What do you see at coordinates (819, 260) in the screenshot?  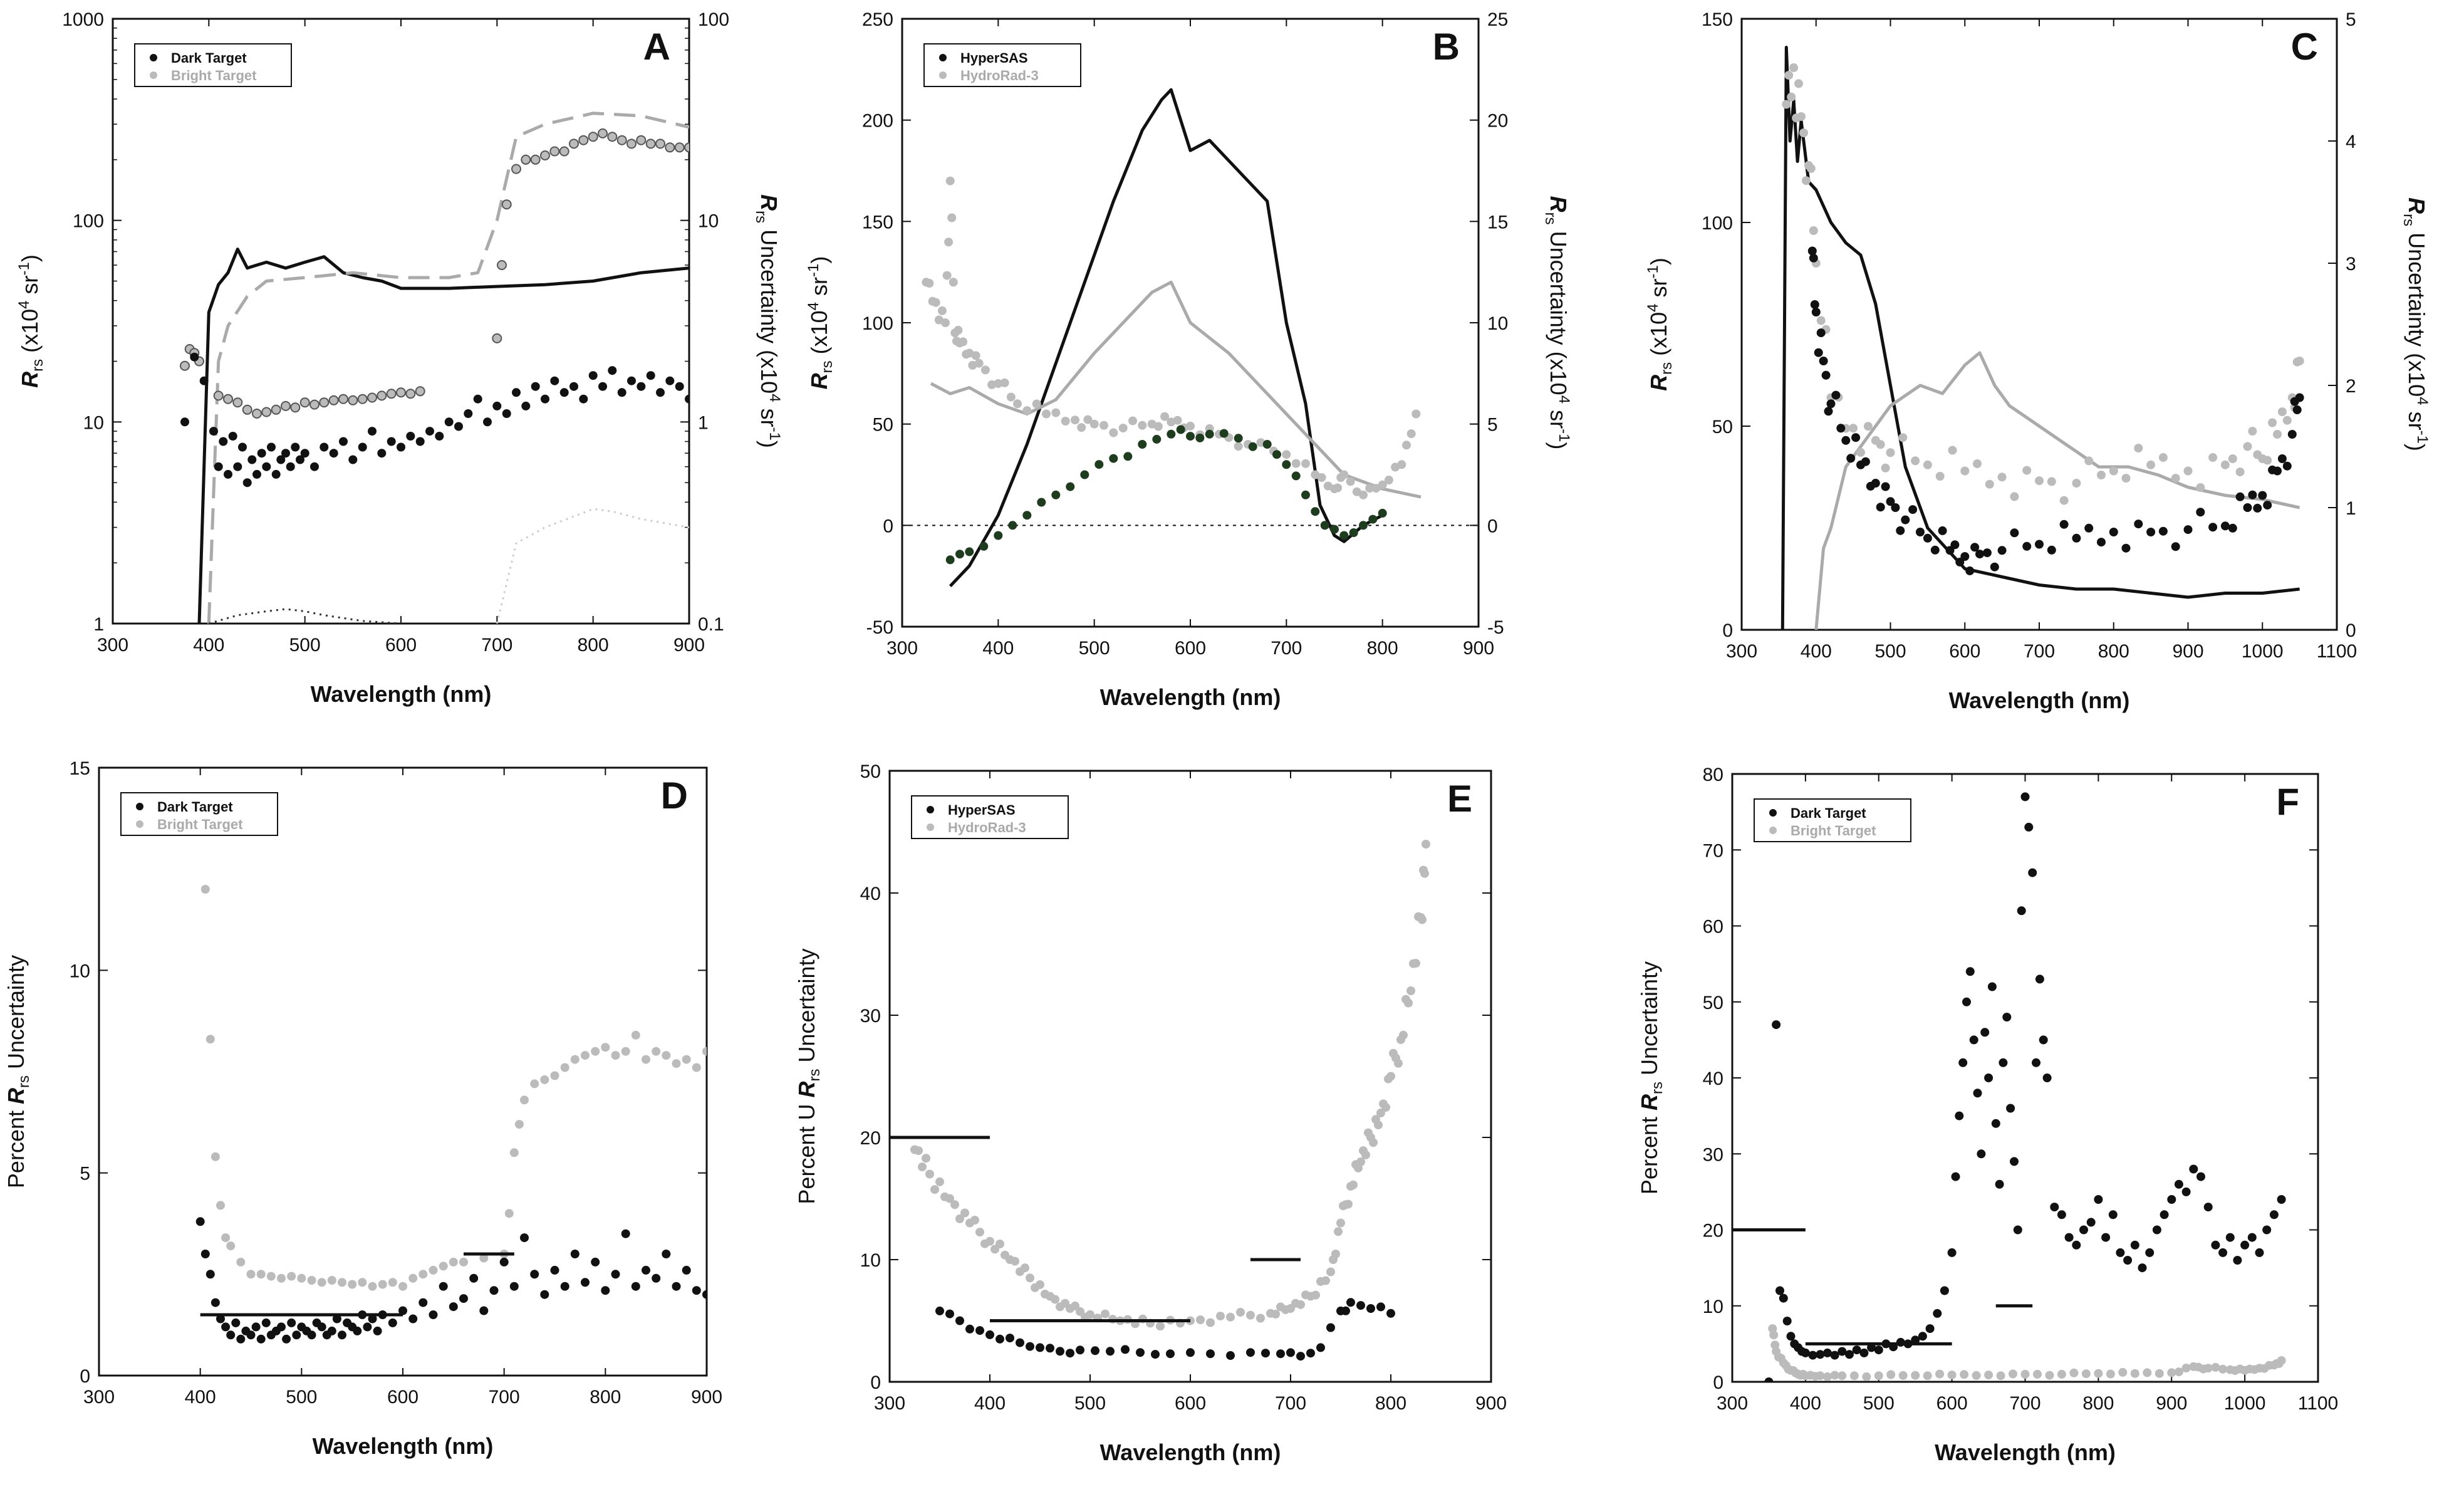 I see `label-part: )` at bounding box center [819, 260].